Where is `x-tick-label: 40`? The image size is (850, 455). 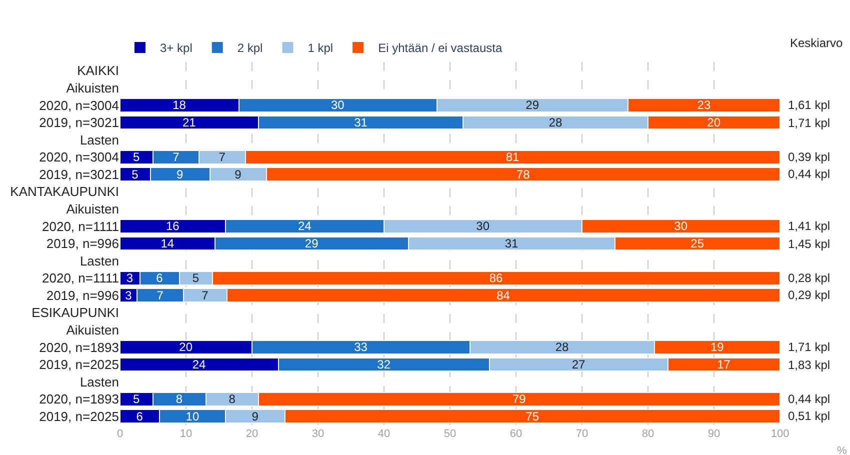 x-tick-label: 40 is located at coordinates (384, 434).